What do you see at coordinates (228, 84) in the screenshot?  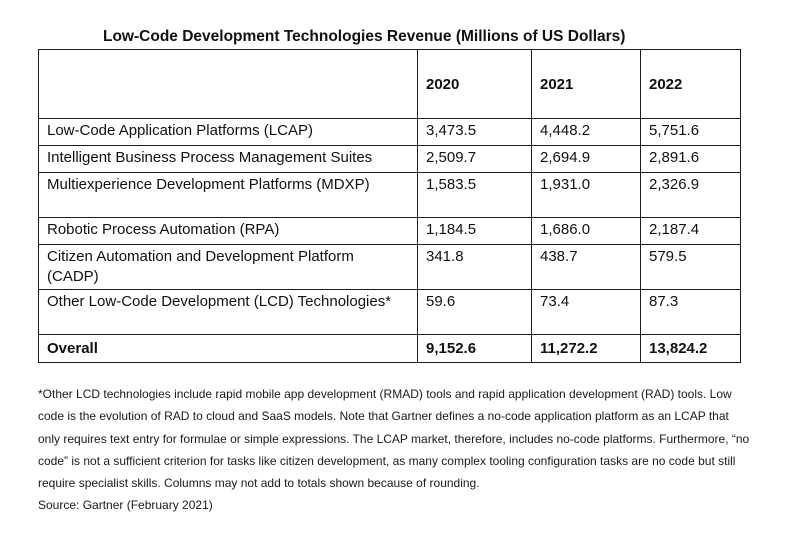 I see `header-empty-cell` at bounding box center [228, 84].